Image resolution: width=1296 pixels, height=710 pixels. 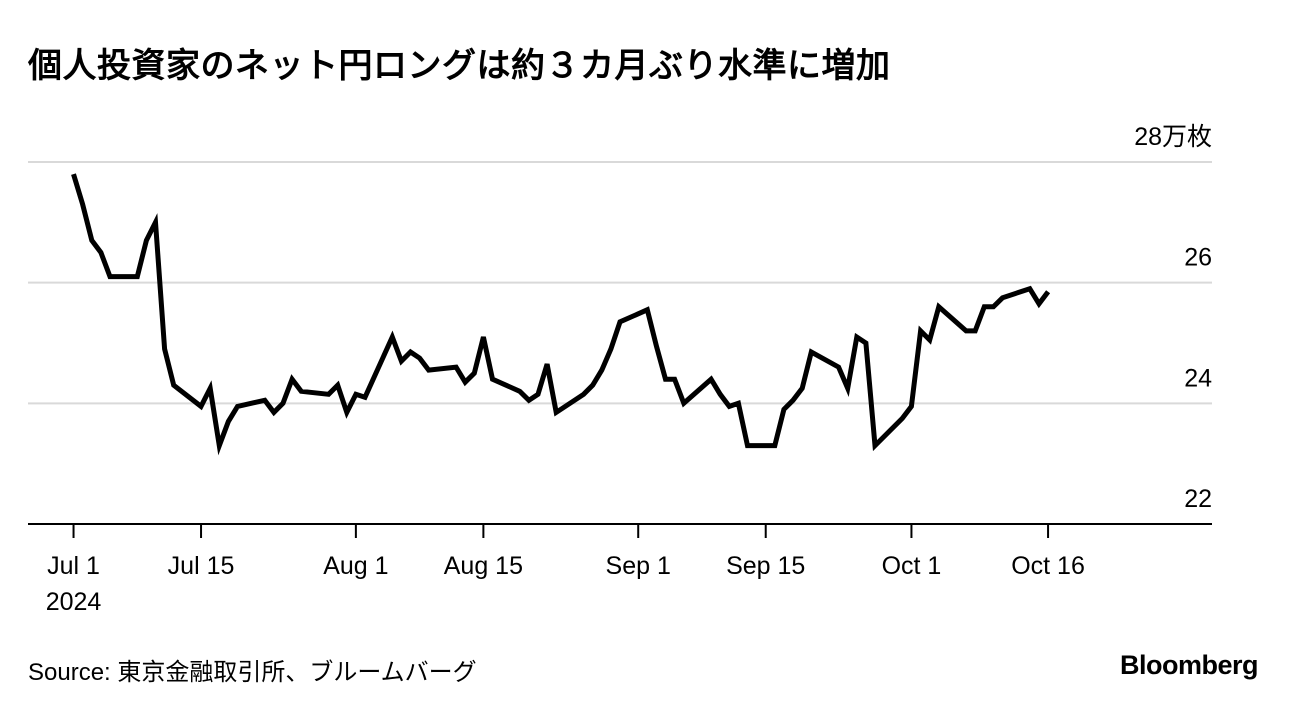 I want to click on source-note: Source: 東京金融取引所、ブルームバーグ, so click(x=252, y=672).